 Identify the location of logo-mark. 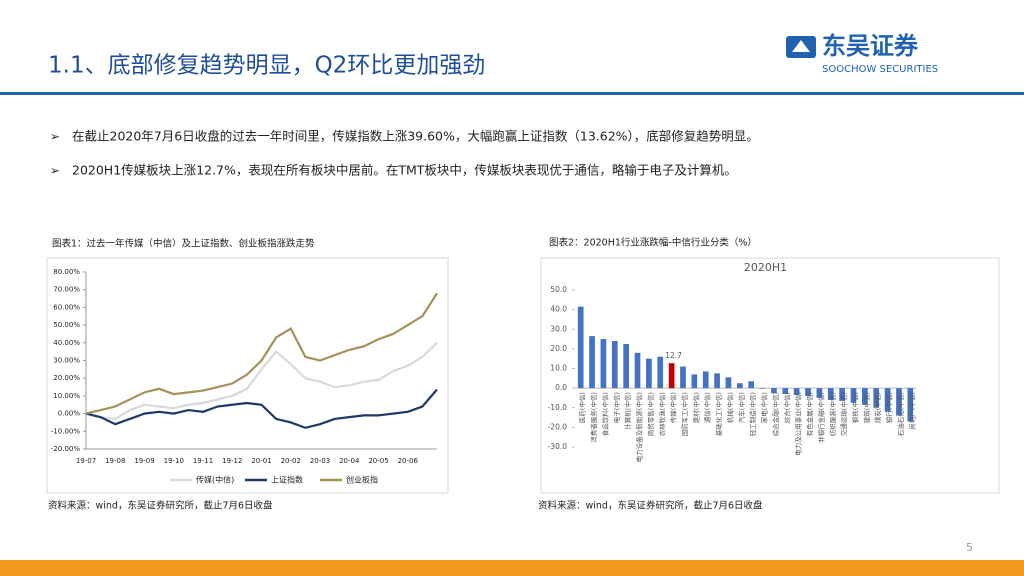
(801, 46).